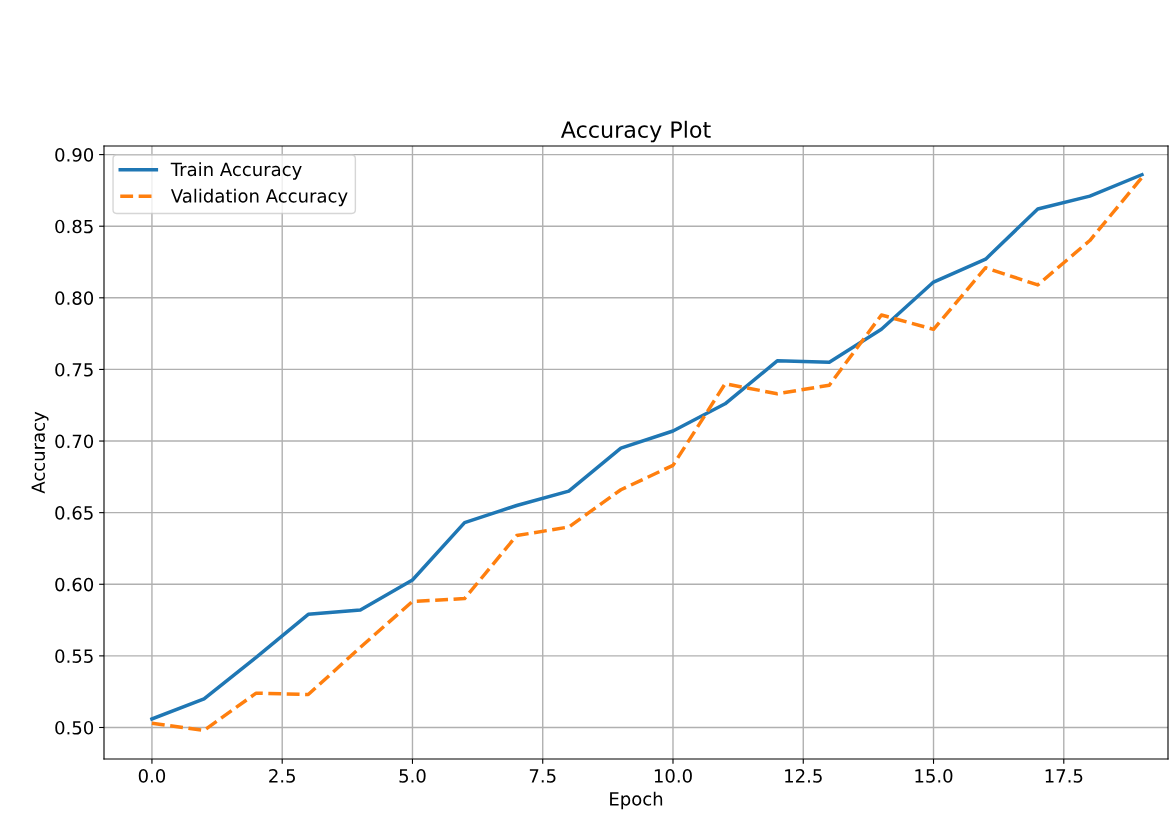 Image resolution: width=1171 pixels, height=821 pixels. What do you see at coordinates (40, 452) in the screenshot?
I see `y-axis-title: Accuracy` at bounding box center [40, 452].